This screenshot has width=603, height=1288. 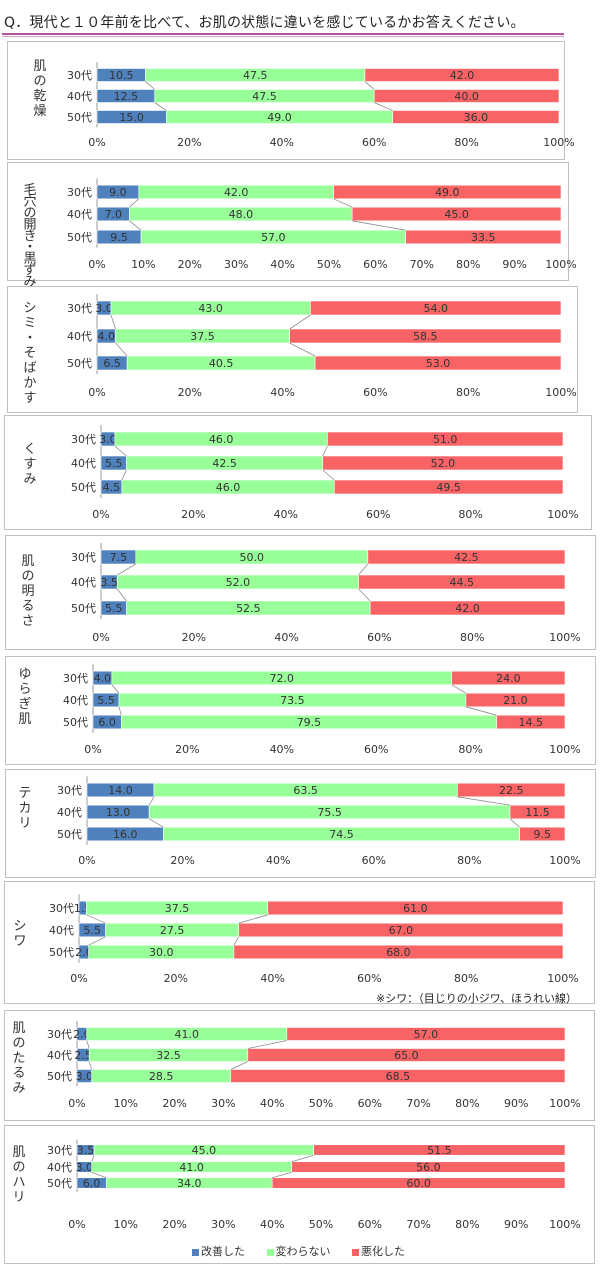 What do you see at coordinates (29, 464) in the screenshot?
I see `chart-title-dullness: くすみ` at bounding box center [29, 464].